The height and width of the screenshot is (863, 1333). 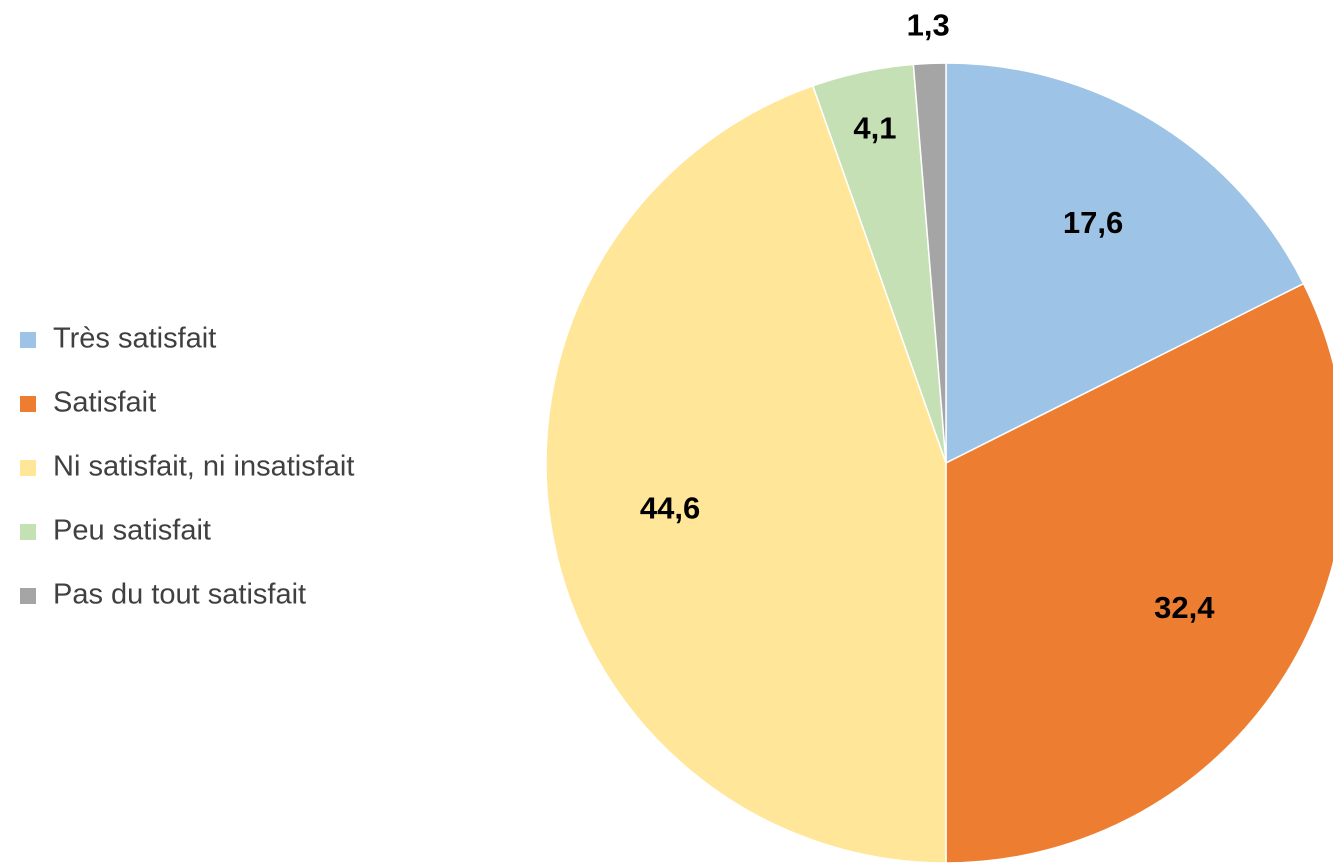 I want to click on data-label: 1,3, so click(x=928, y=25).